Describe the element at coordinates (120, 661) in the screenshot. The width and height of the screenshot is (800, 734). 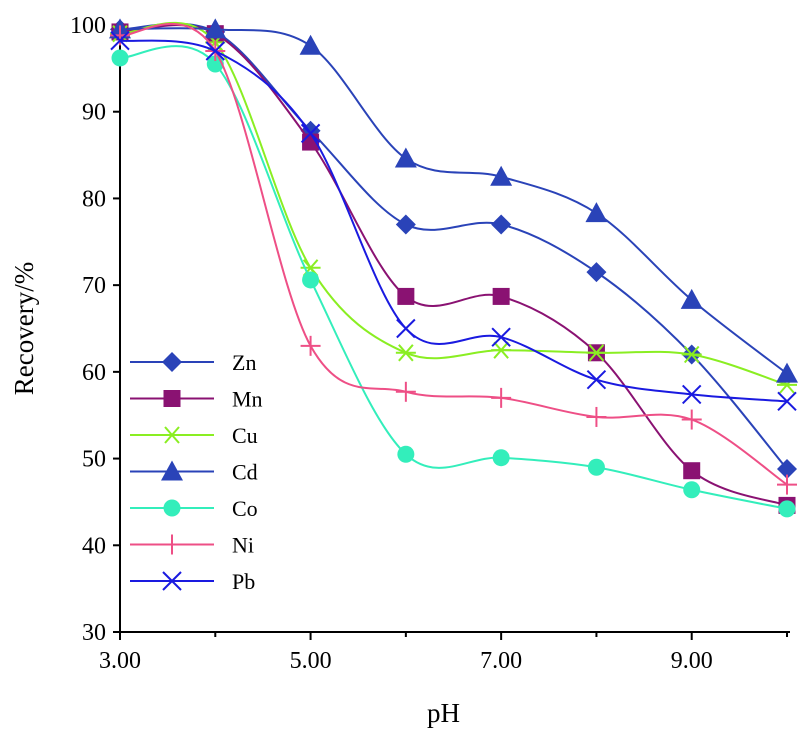
I see `x-tick-label: 3.00` at that location.